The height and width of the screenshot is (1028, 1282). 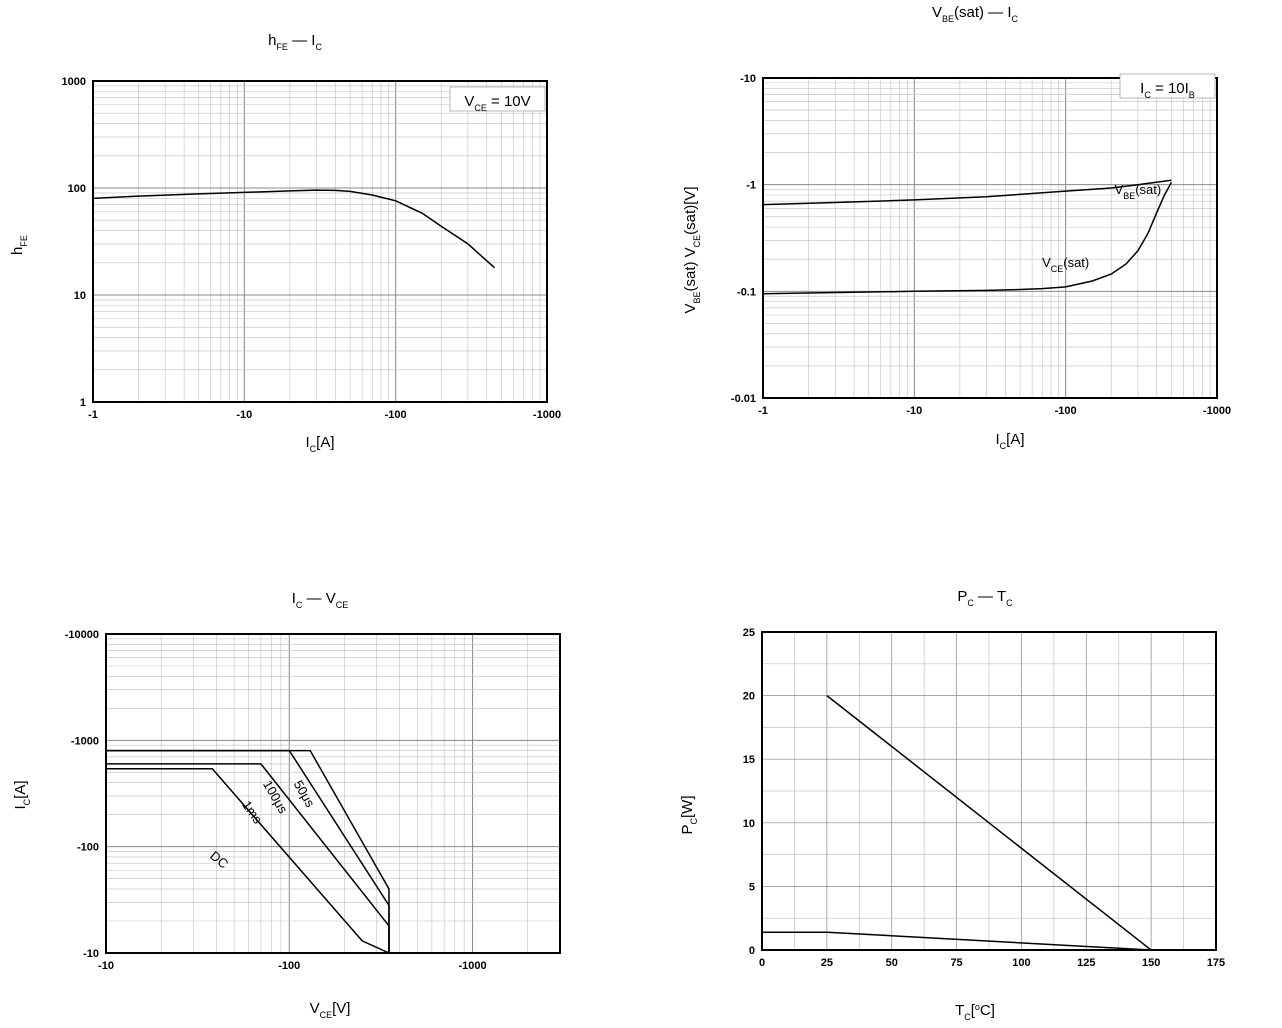 I want to click on soa-series-group, so click(x=248, y=851).